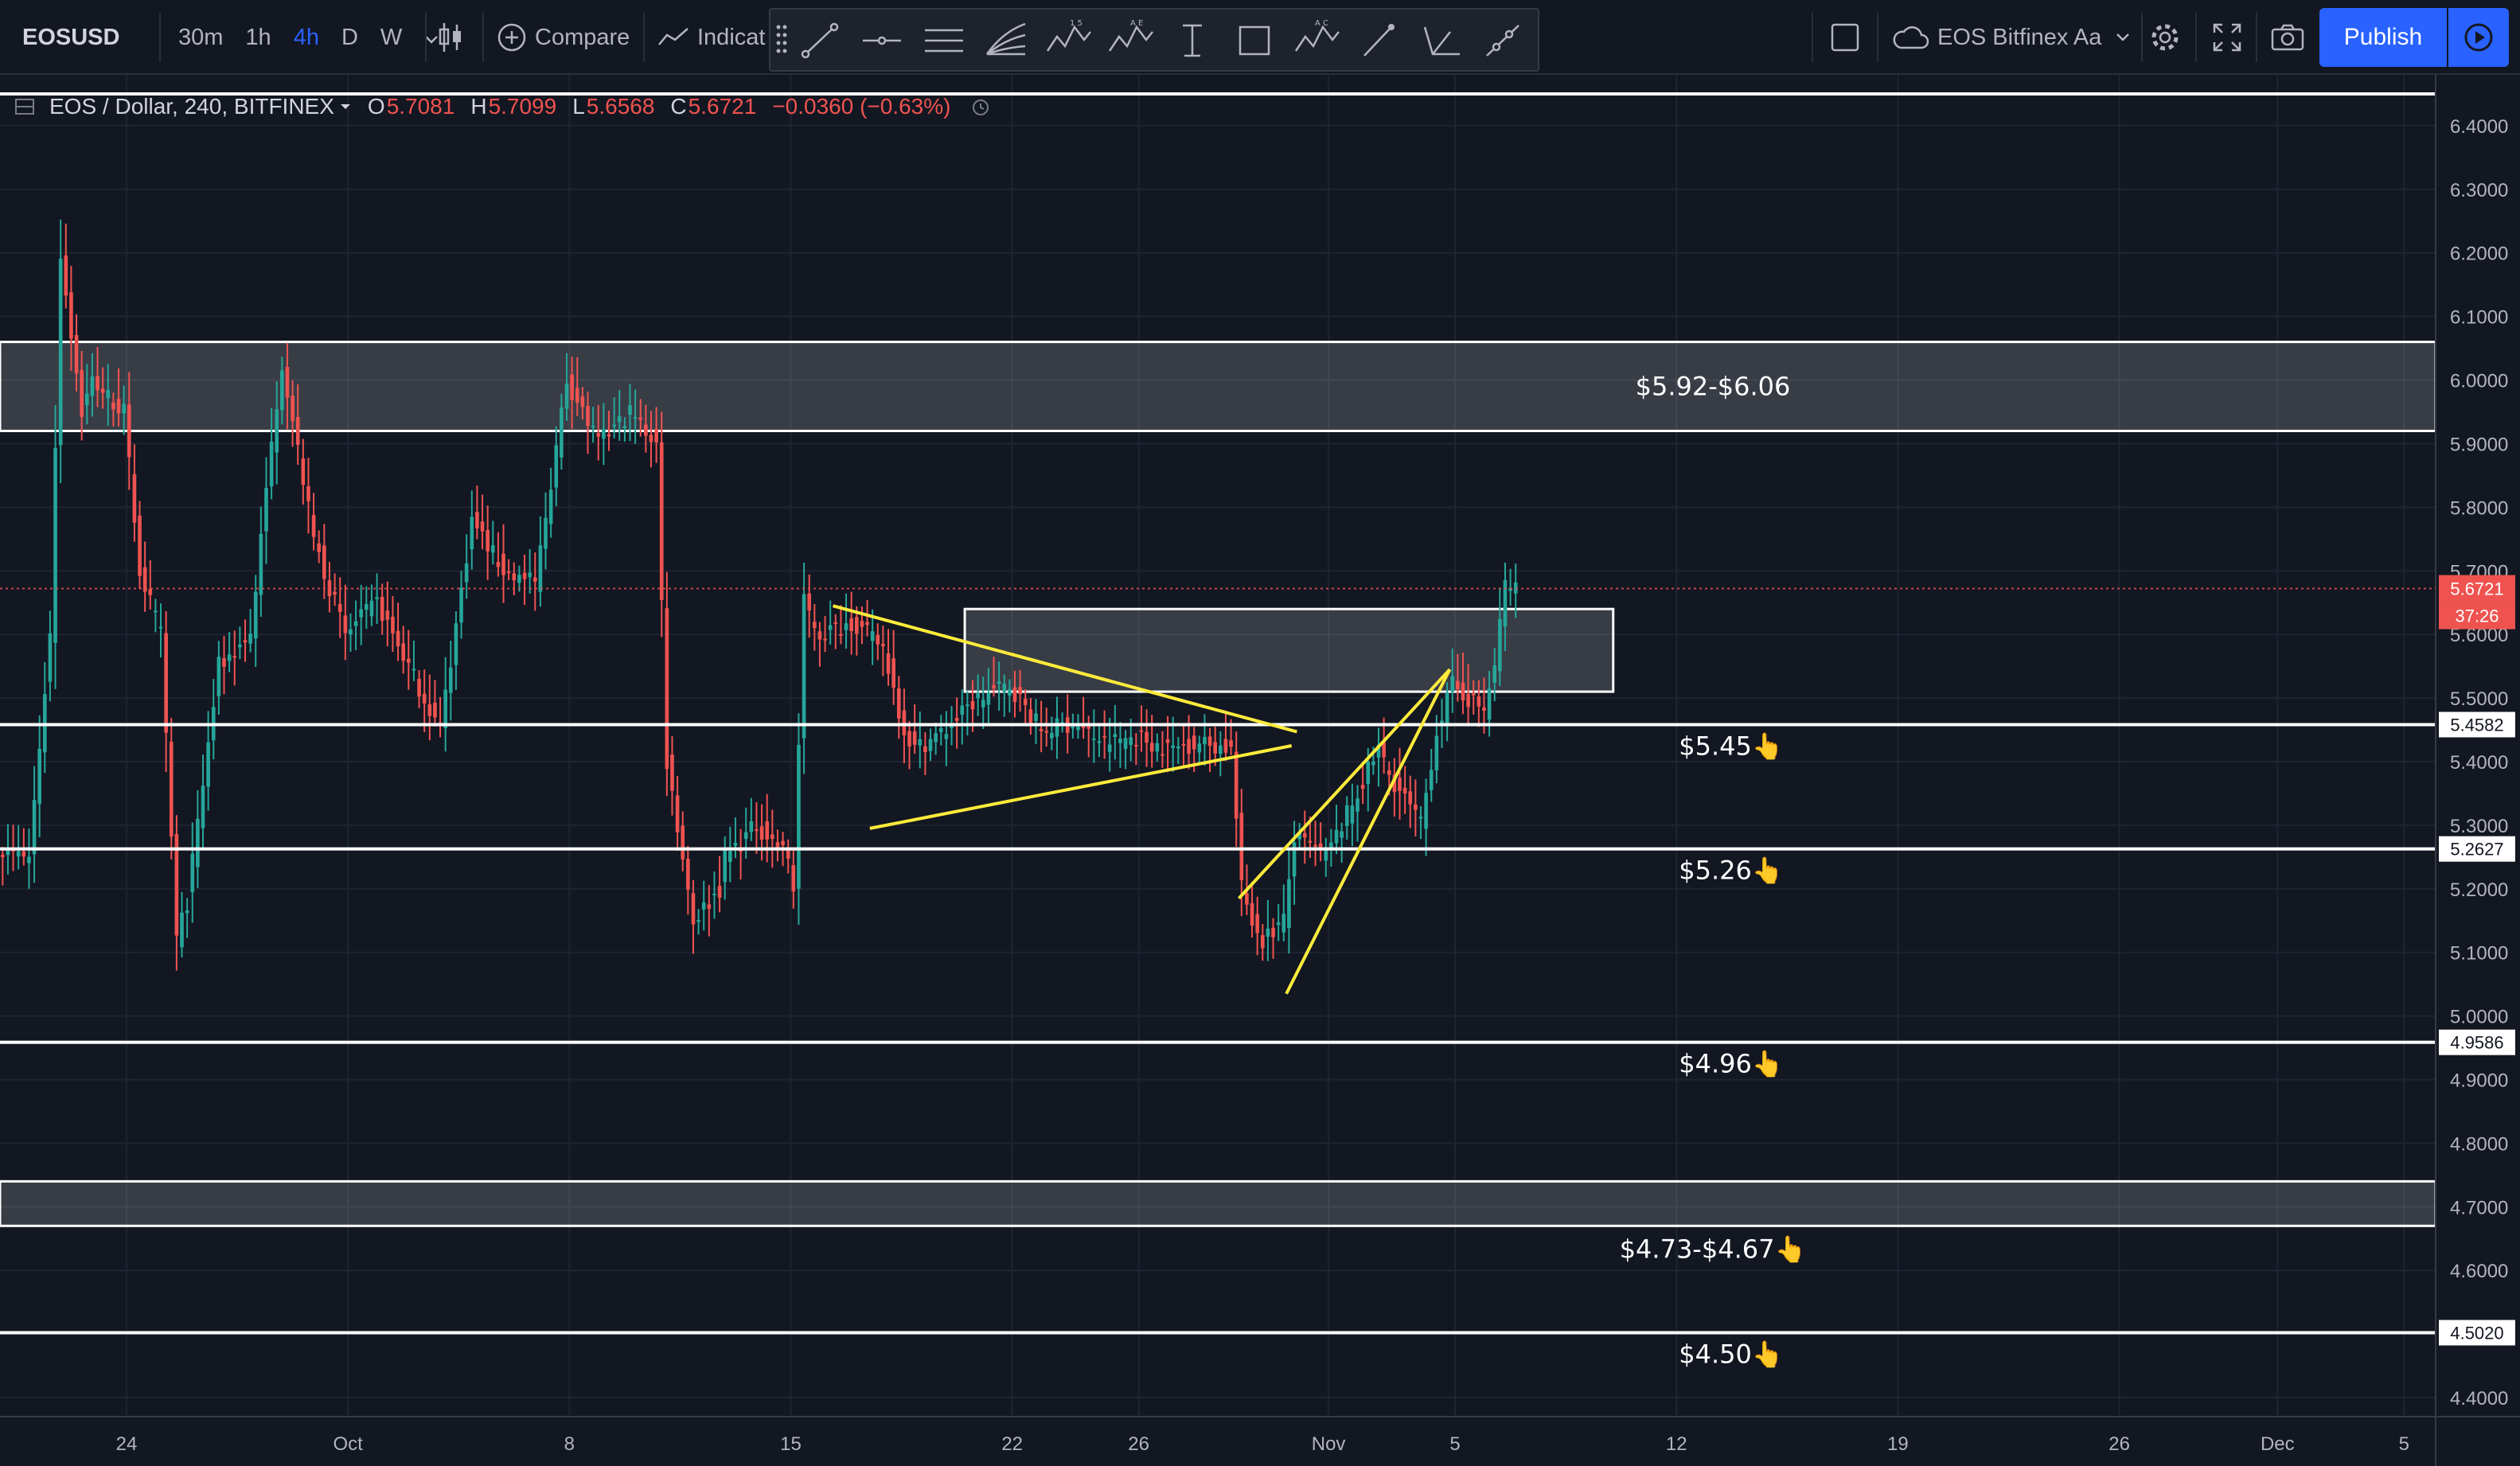  Describe the element at coordinates (201, 37) in the screenshot. I see `timeframe-30m: 30m` at that location.